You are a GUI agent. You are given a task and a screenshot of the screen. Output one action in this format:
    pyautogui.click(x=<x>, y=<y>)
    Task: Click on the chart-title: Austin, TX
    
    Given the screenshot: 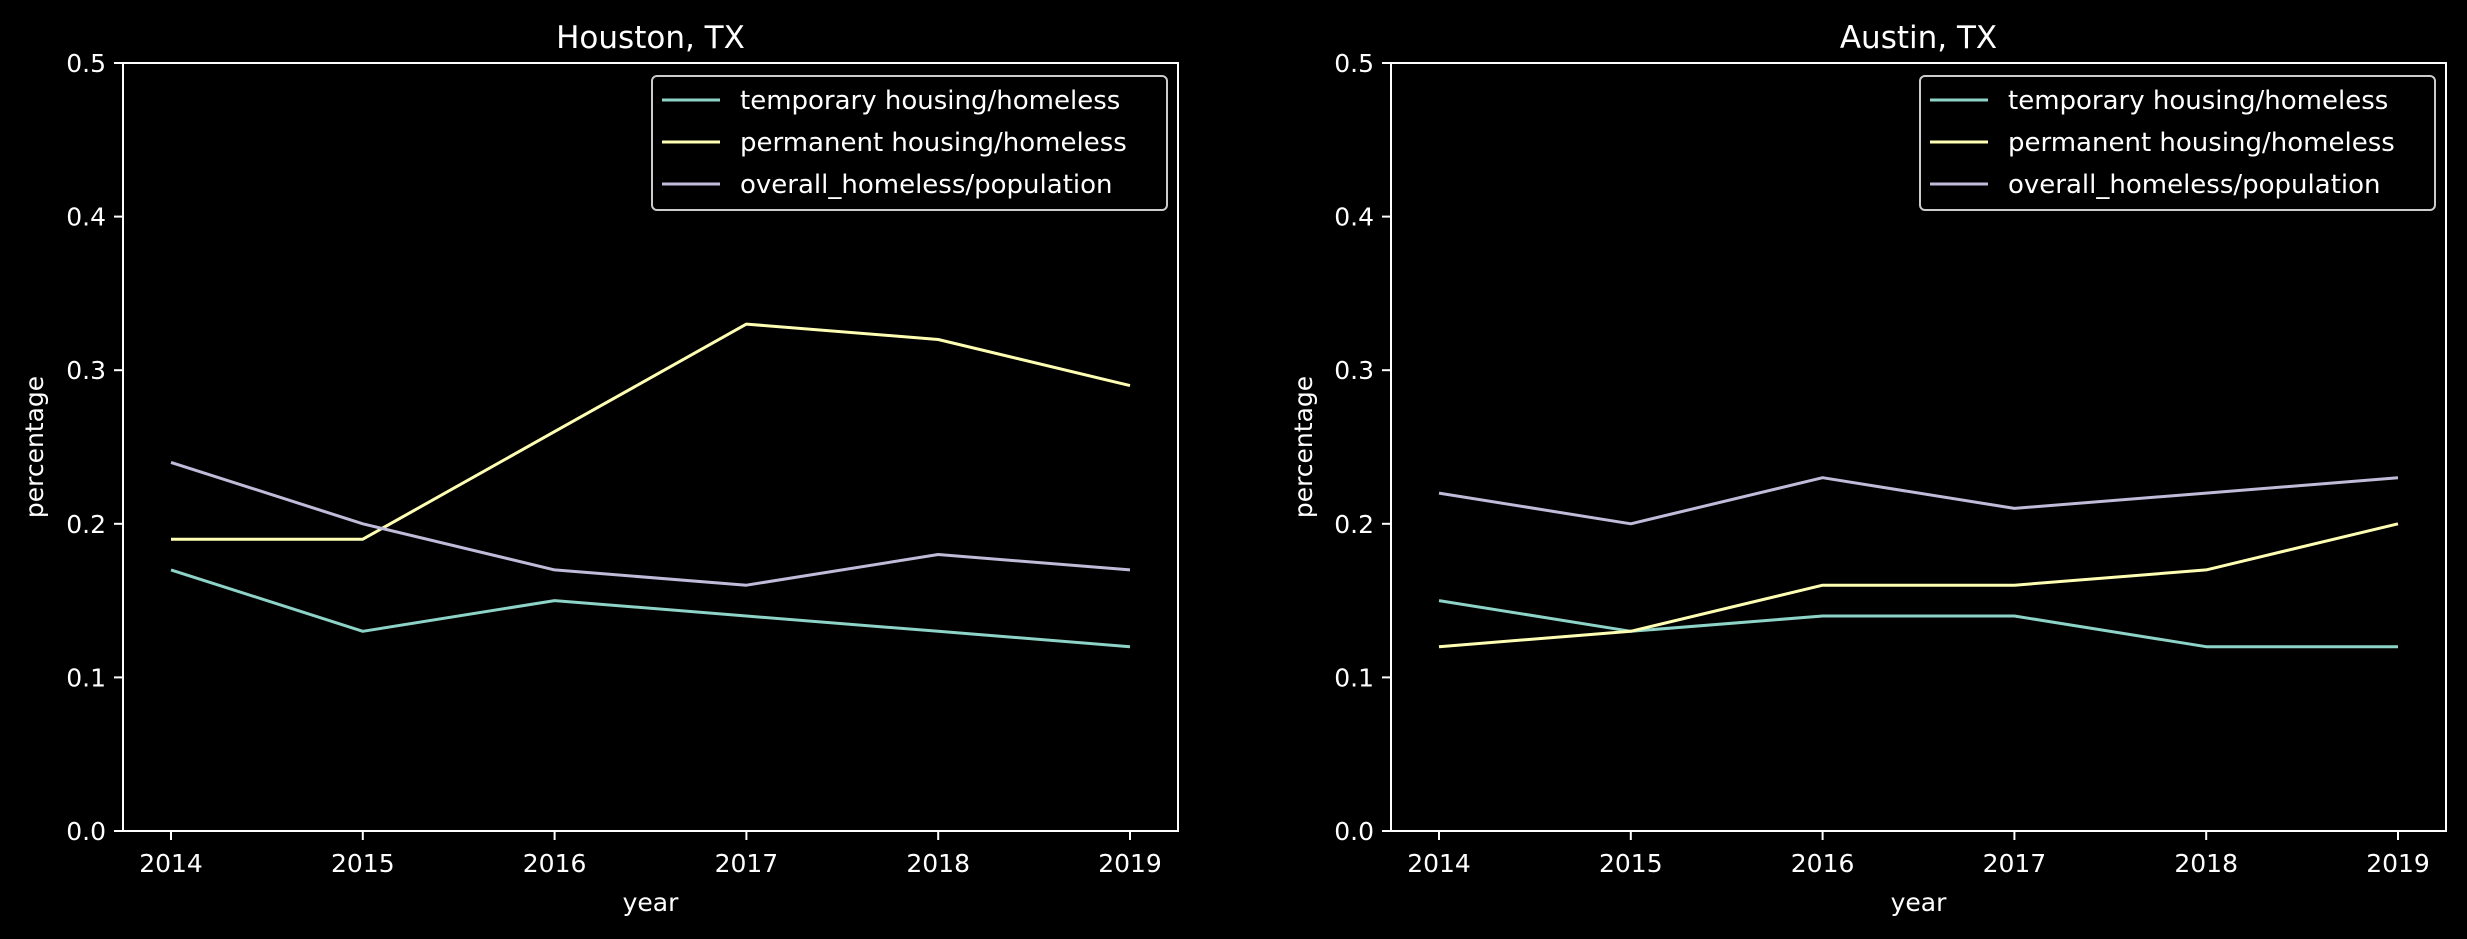 What is the action you would take?
    pyautogui.click(x=1918, y=38)
    